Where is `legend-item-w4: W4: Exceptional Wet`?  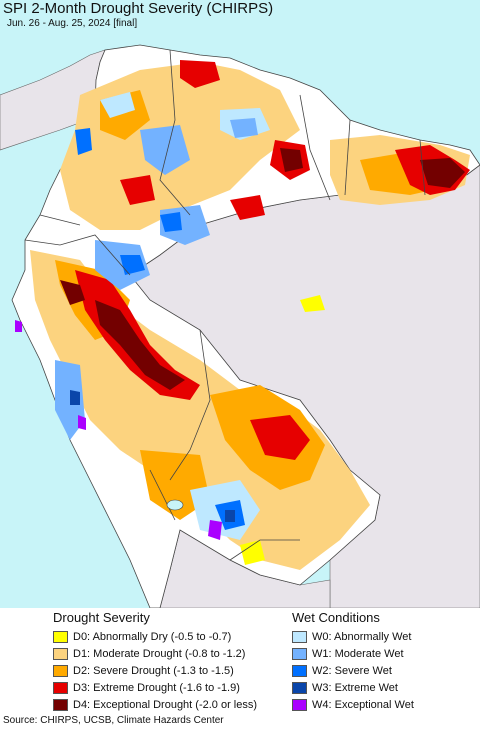
legend-item-w4: W4: Exceptional Wet is located at coordinates (353, 704).